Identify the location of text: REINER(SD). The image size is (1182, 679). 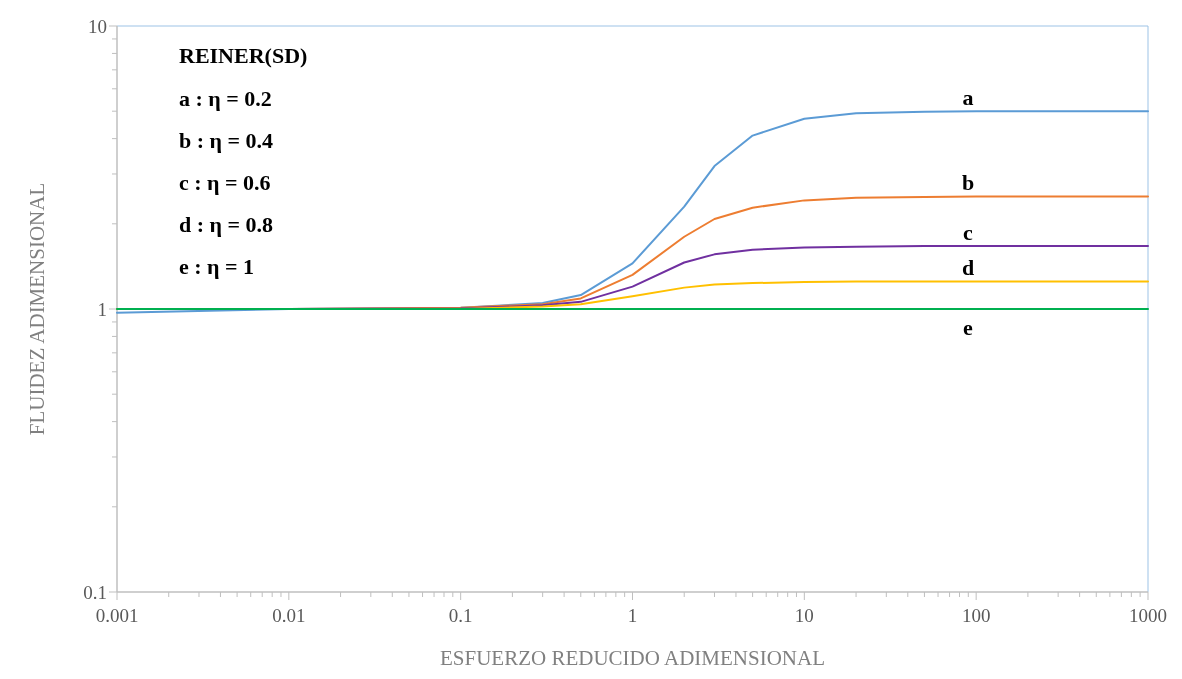
(243, 55).